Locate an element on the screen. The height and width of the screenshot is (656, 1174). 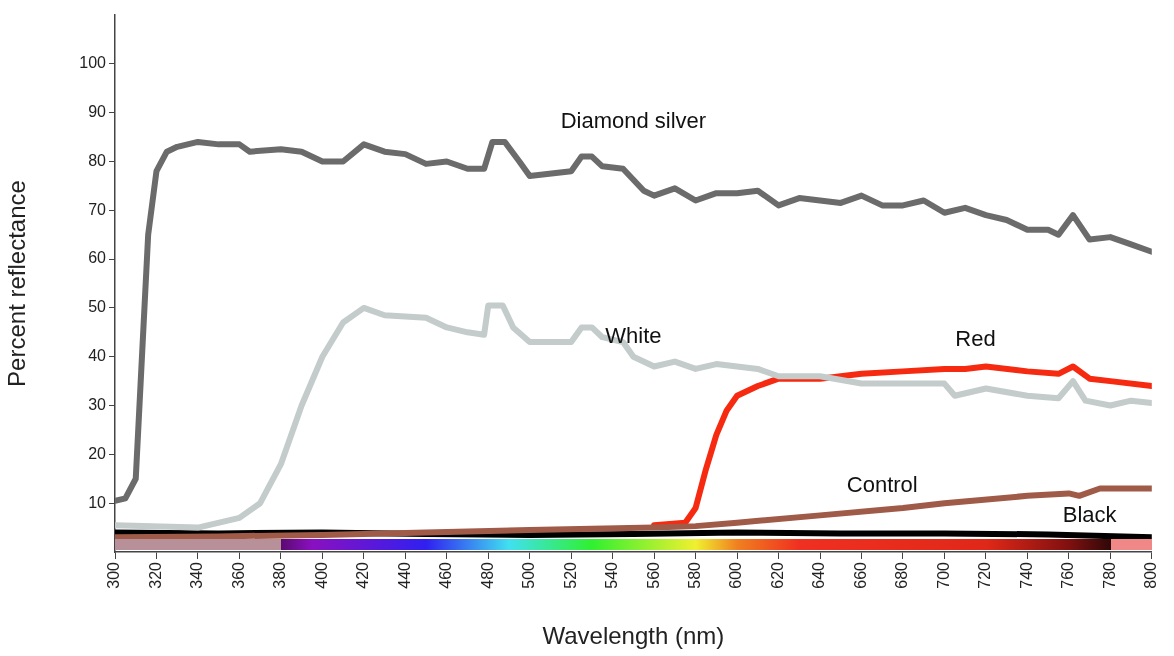
x-axis-title: Wavelength (nm) is located at coordinates (633, 636).